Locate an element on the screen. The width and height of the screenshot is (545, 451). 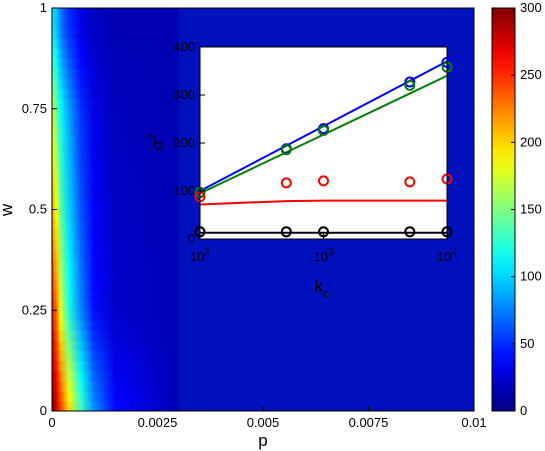
colorbar-tick-label: 150 is located at coordinates (531, 209).